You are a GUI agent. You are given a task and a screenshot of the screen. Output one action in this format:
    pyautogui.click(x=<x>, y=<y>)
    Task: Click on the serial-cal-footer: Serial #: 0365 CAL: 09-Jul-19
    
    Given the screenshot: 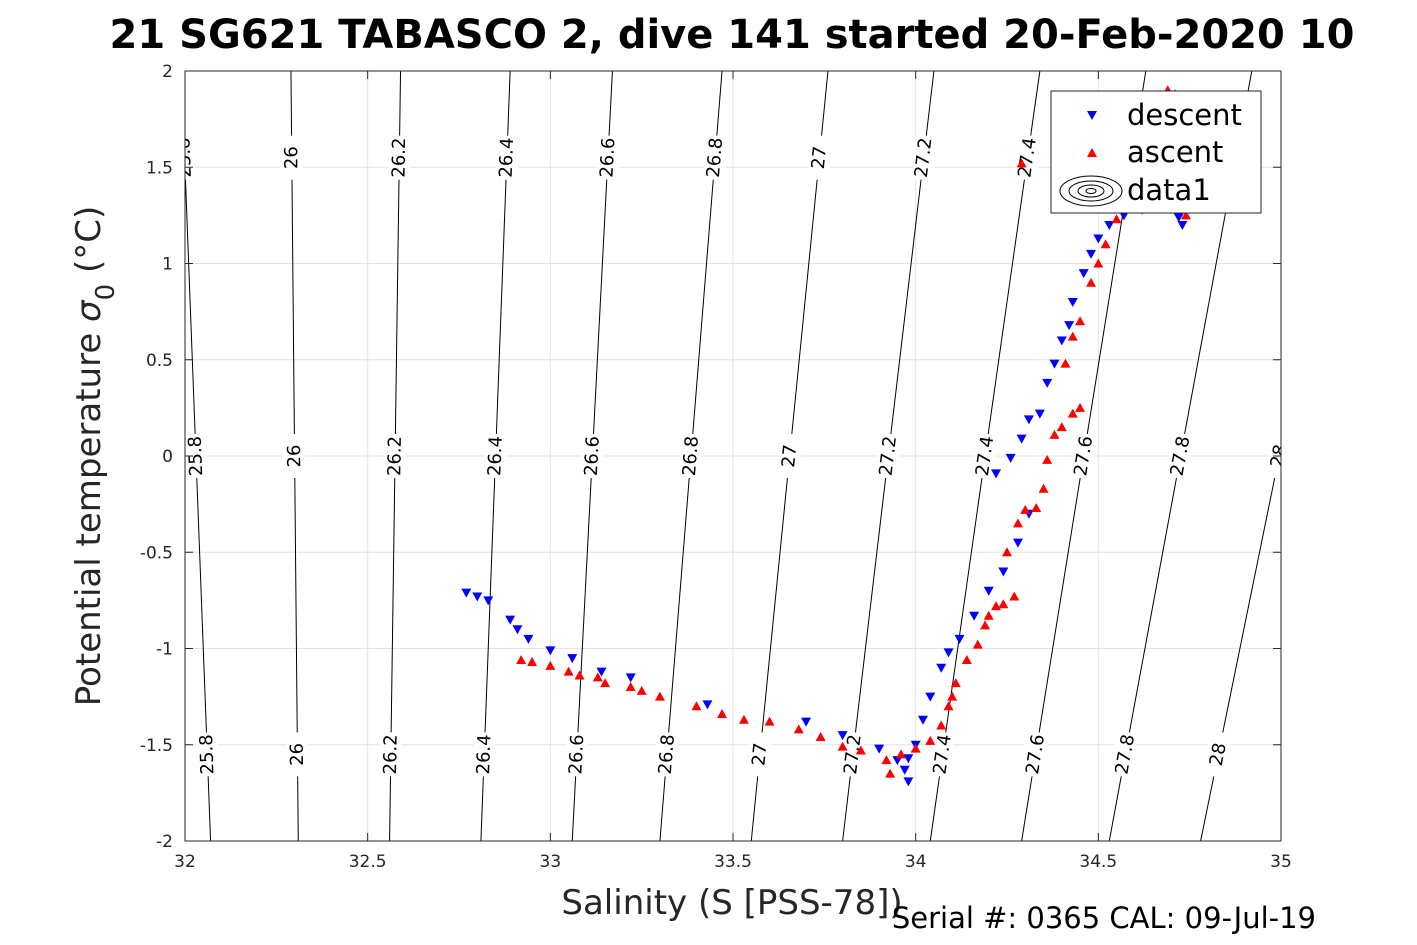 What is the action you would take?
    pyautogui.click(x=1104, y=918)
    